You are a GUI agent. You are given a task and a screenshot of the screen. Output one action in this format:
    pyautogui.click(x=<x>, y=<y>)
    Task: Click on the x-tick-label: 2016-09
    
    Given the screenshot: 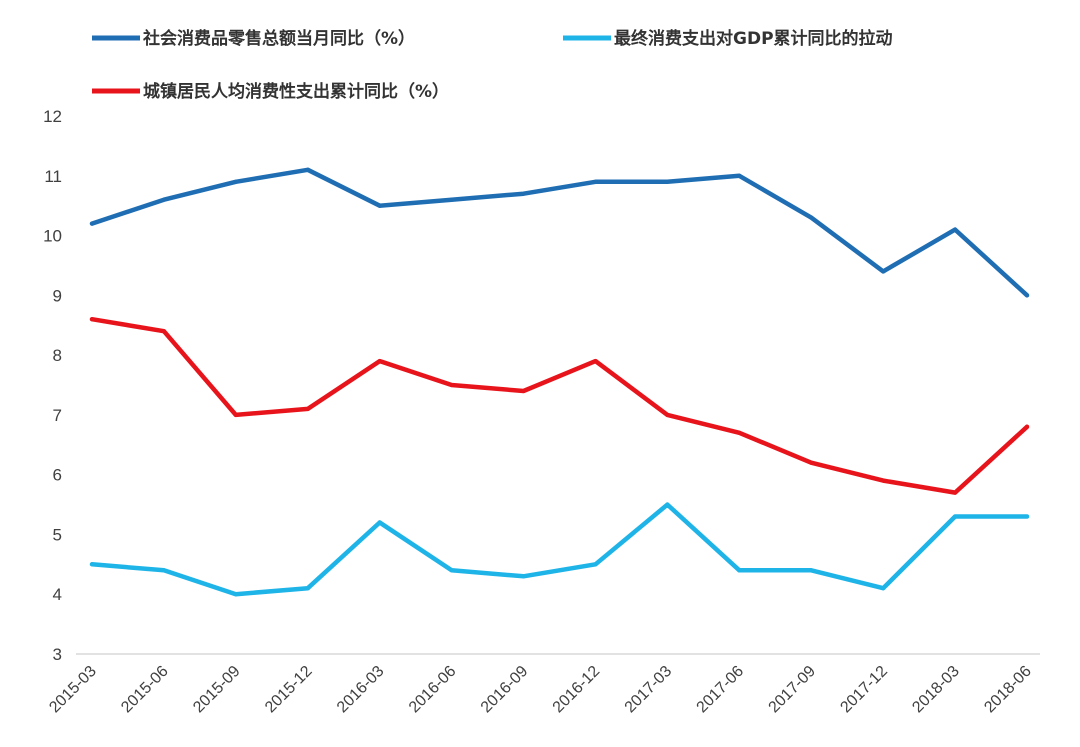 What is the action you would take?
    pyautogui.click(x=505, y=690)
    